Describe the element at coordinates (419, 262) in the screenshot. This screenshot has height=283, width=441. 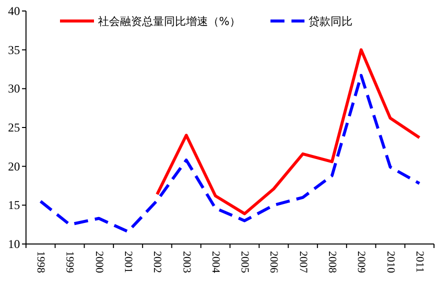
I see `x-tick-label: 2011` at that location.